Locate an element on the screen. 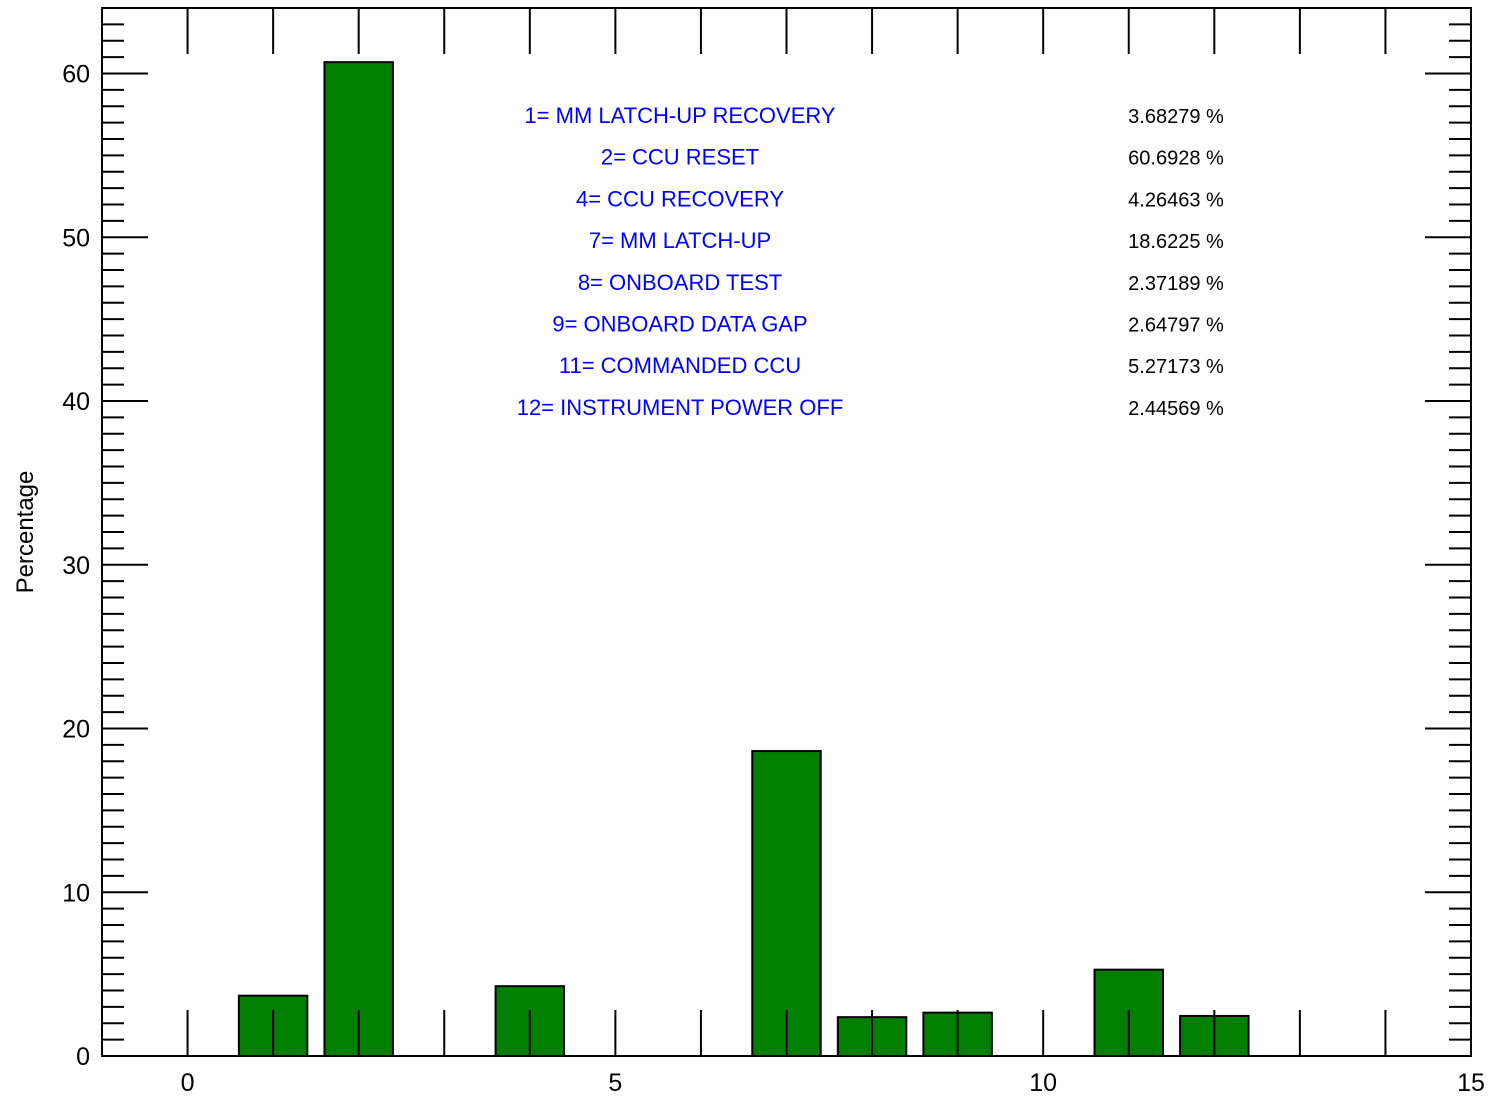 This screenshot has height=1102, width=1506. y-tick-label: 0 is located at coordinates (83, 1057).